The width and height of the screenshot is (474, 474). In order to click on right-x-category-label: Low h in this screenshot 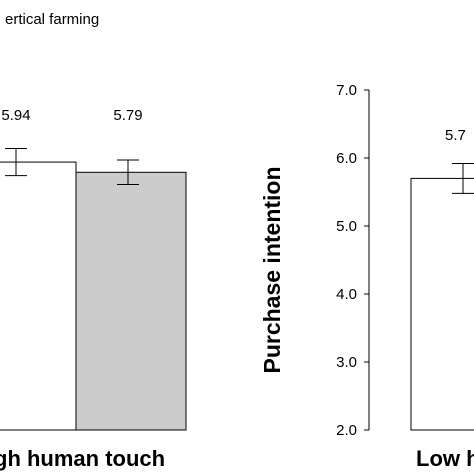, I will do `click(445, 458)`.